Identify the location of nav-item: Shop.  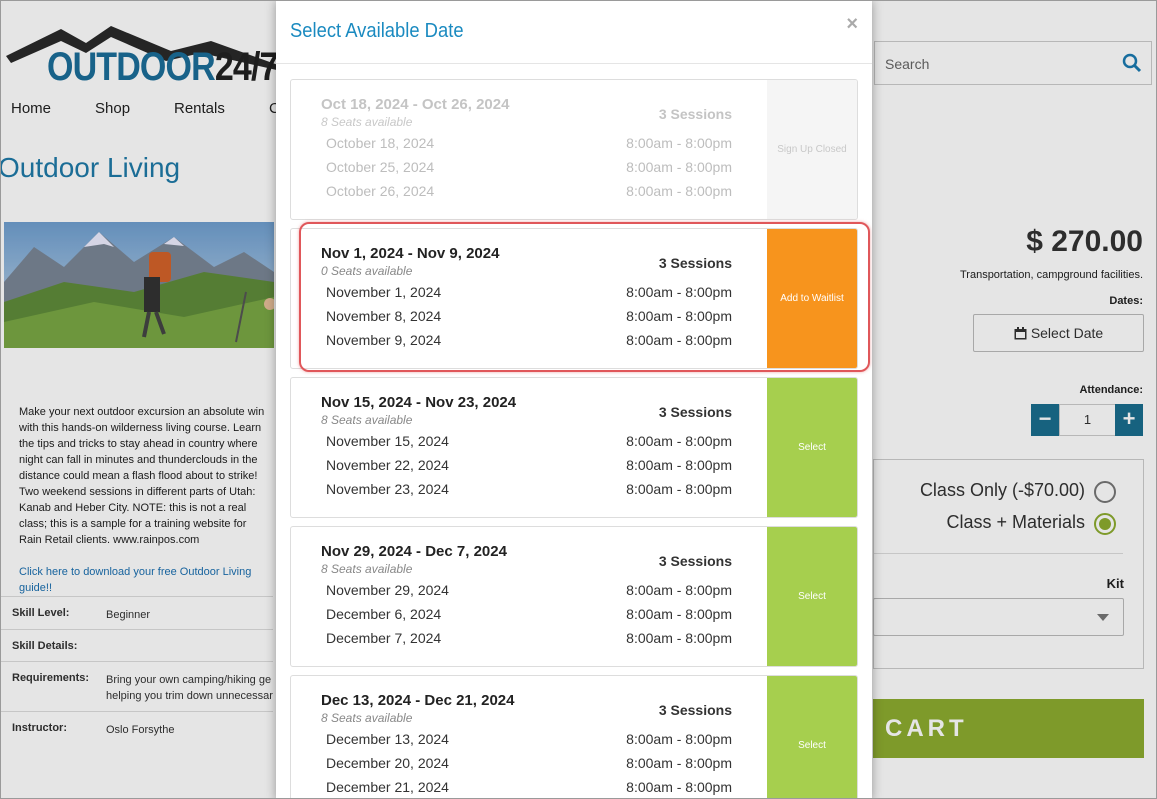
(113, 108).